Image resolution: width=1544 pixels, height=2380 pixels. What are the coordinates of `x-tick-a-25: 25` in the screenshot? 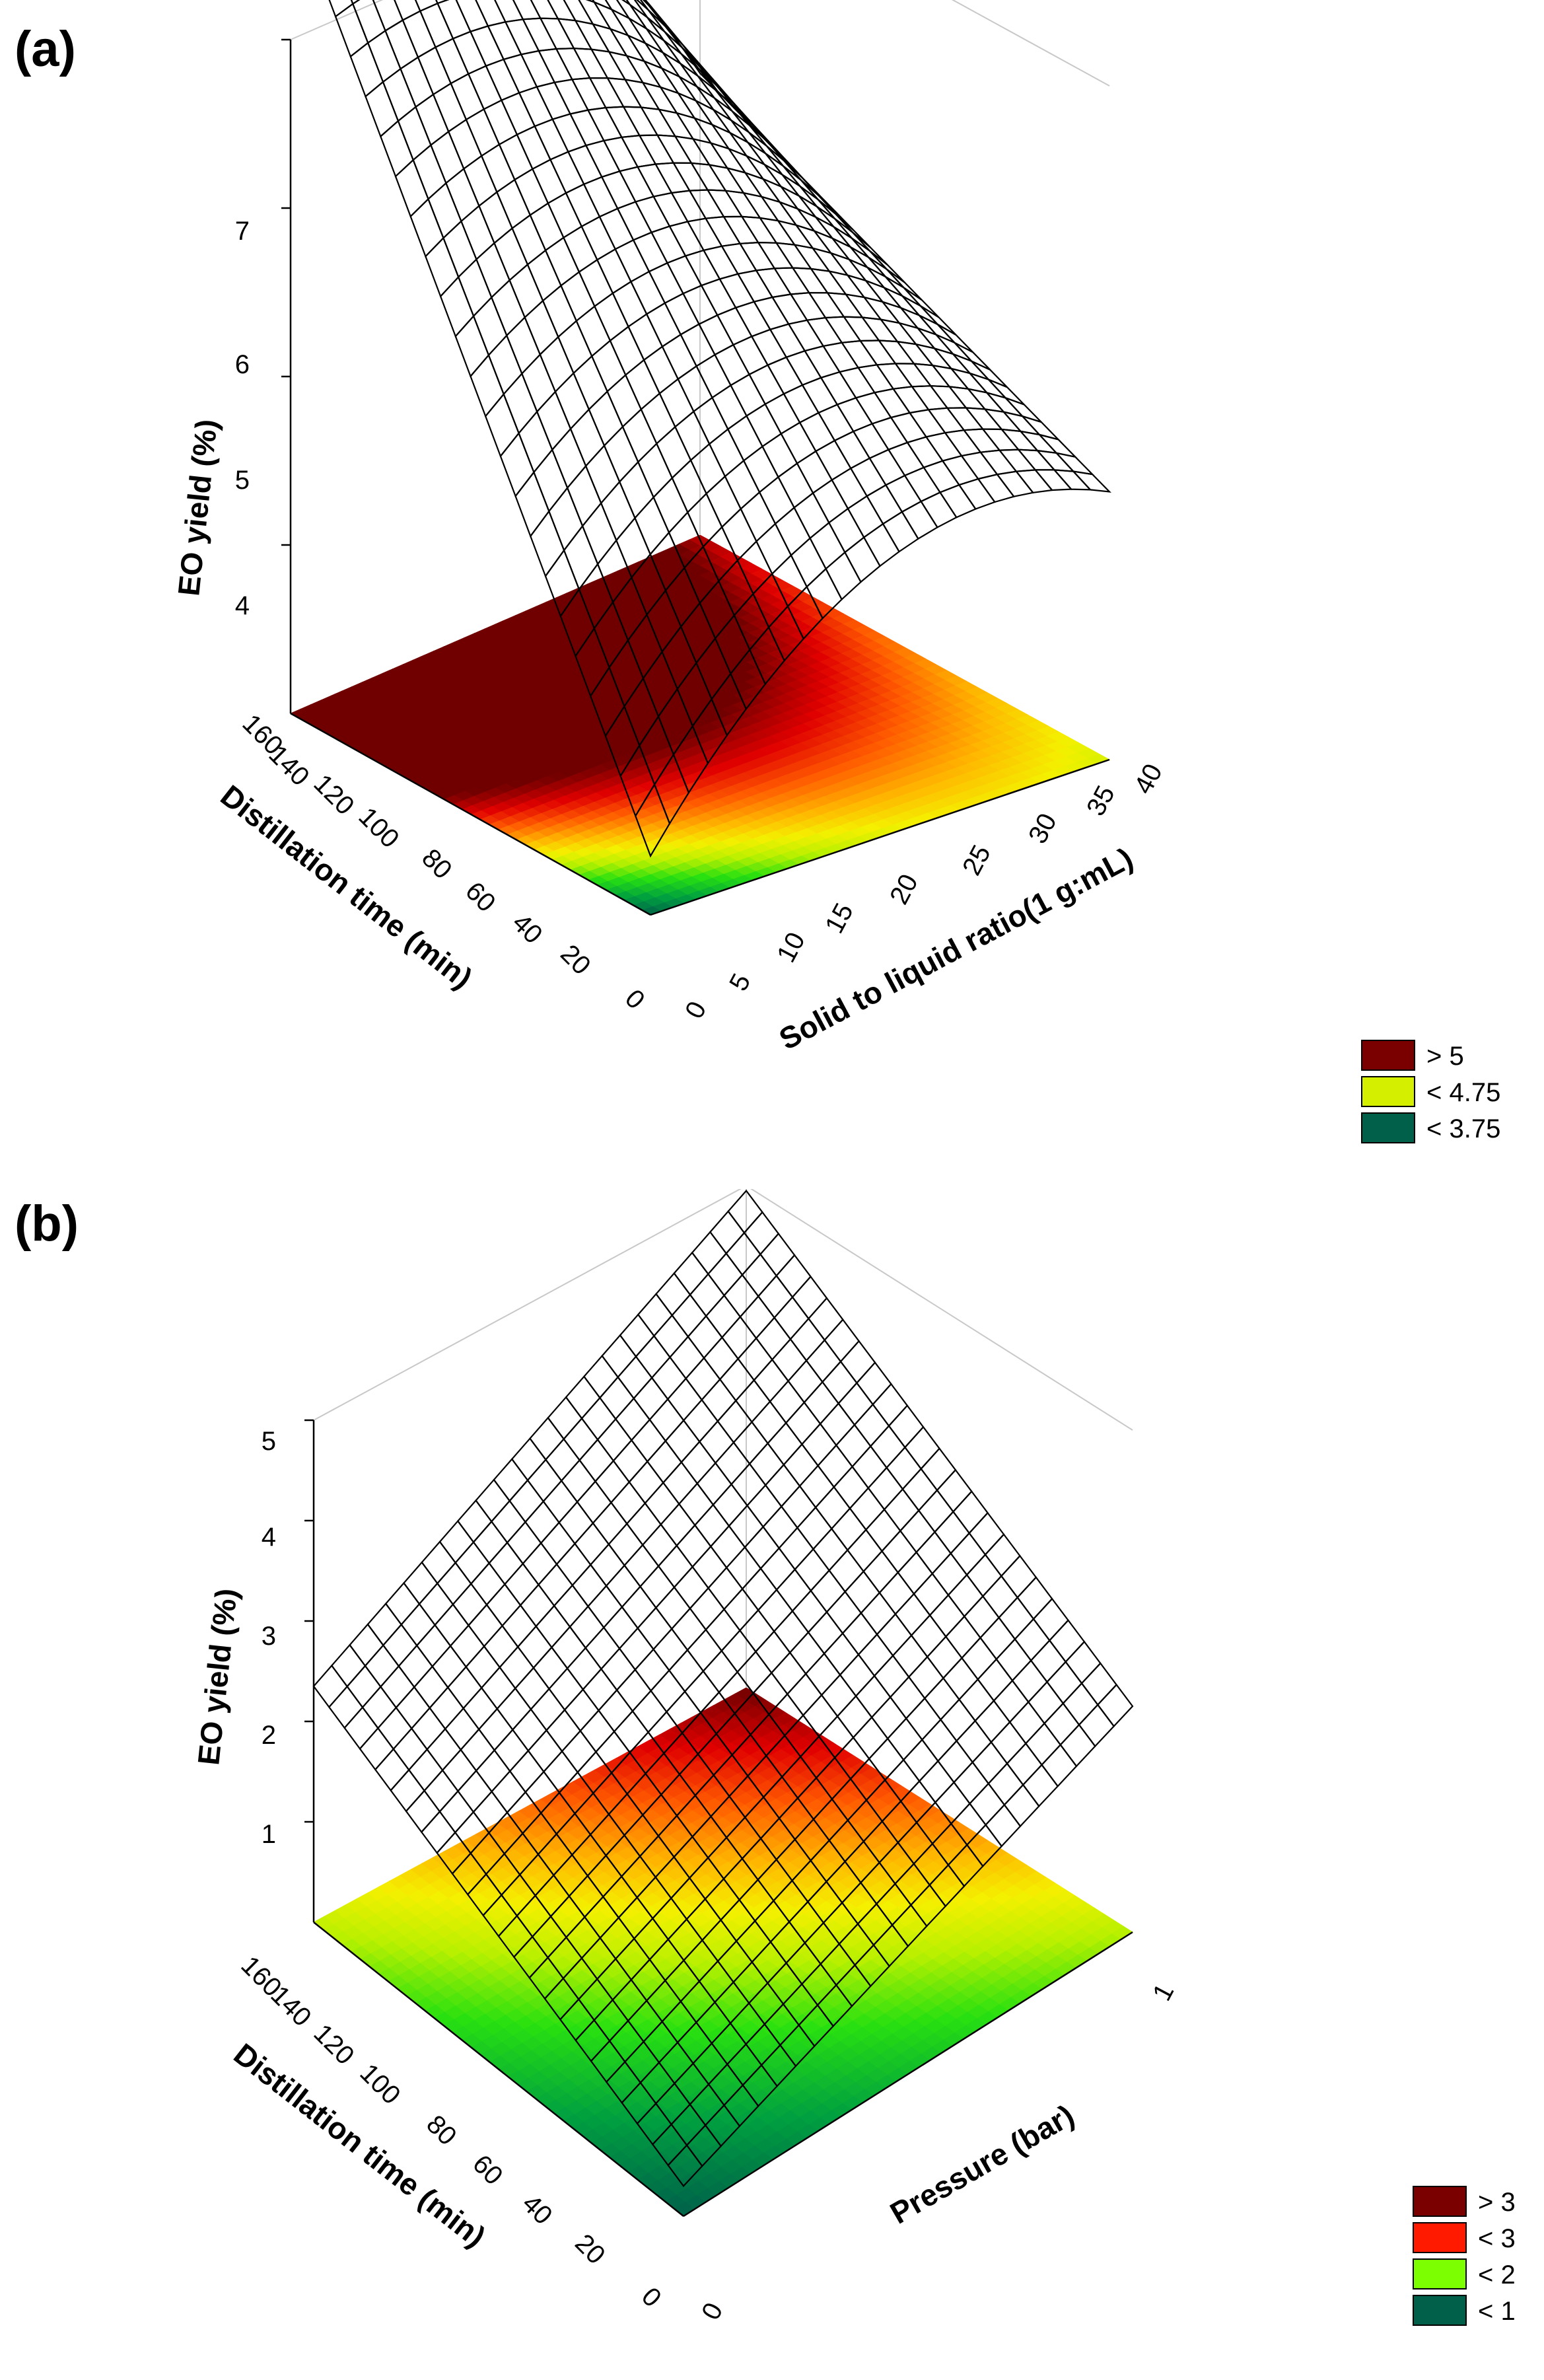 It's located at (977, 860).